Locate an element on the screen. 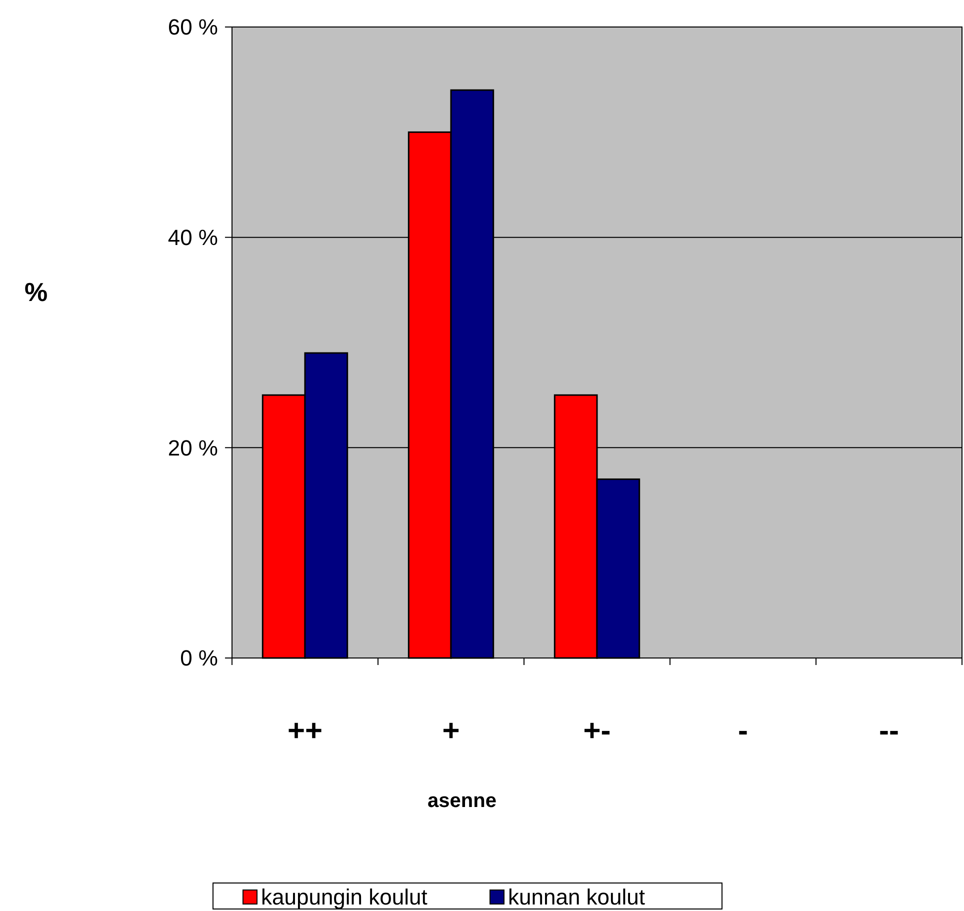 Image resolution: width=964 pixels, height=911 pixels. x-axis-title: asenne is located at coordinates (462, 801).